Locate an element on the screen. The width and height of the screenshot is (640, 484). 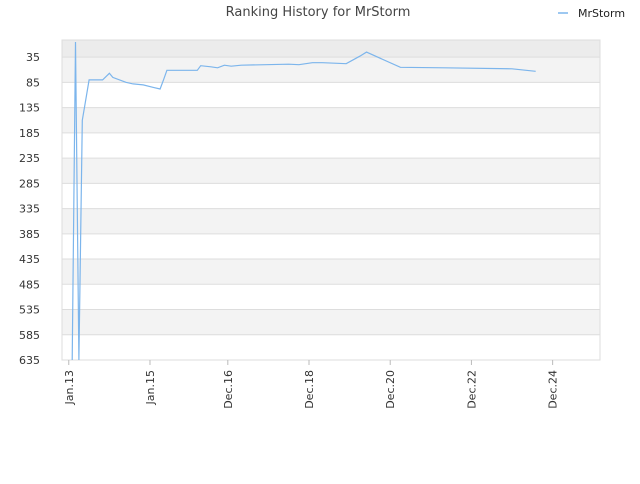
y-tick-label: 135 is located at coordinates (29, 108).